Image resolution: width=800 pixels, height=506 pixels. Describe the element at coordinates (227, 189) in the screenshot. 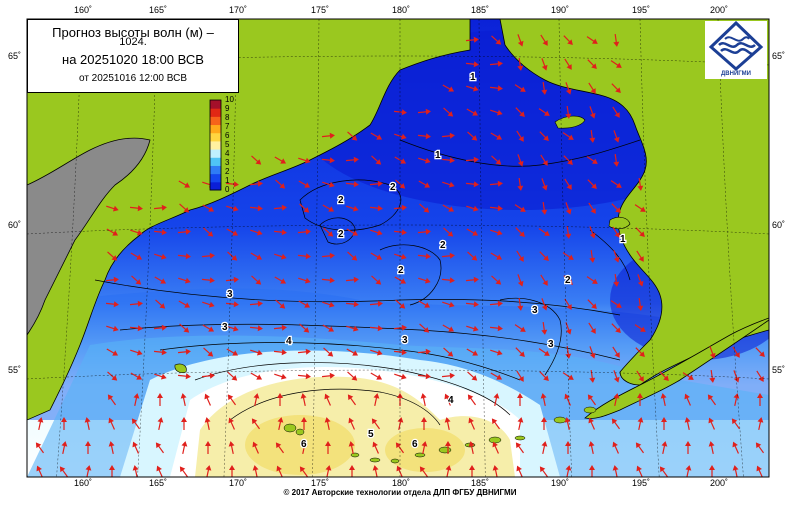

I see `colorbar-tick-label: 0` at that location.